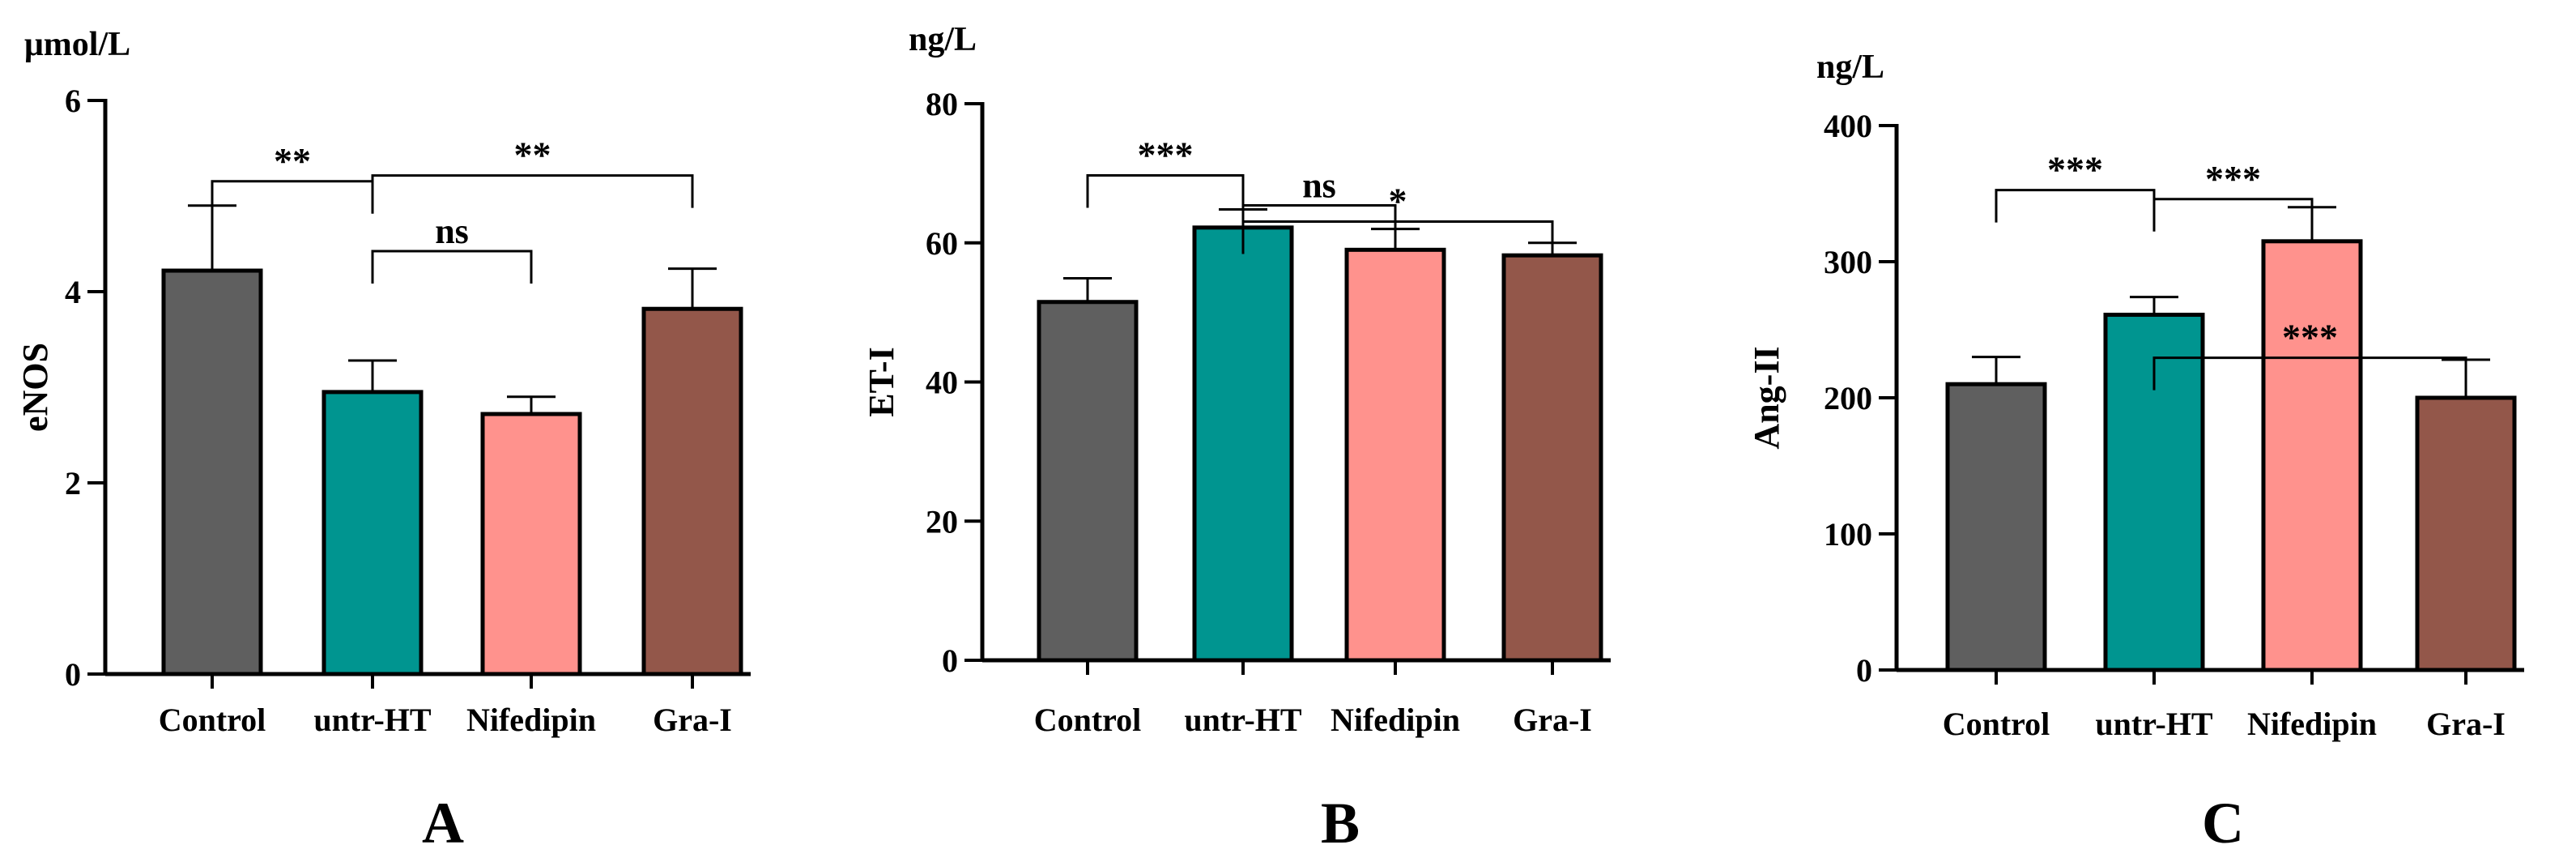 Image resolution: width=2576 pixels, height=862 pixels. What do you see at coordinates (1848, 534) in the screenshot?
I see `y-tick-label-100: 100` at bounding box center [1848, 534].